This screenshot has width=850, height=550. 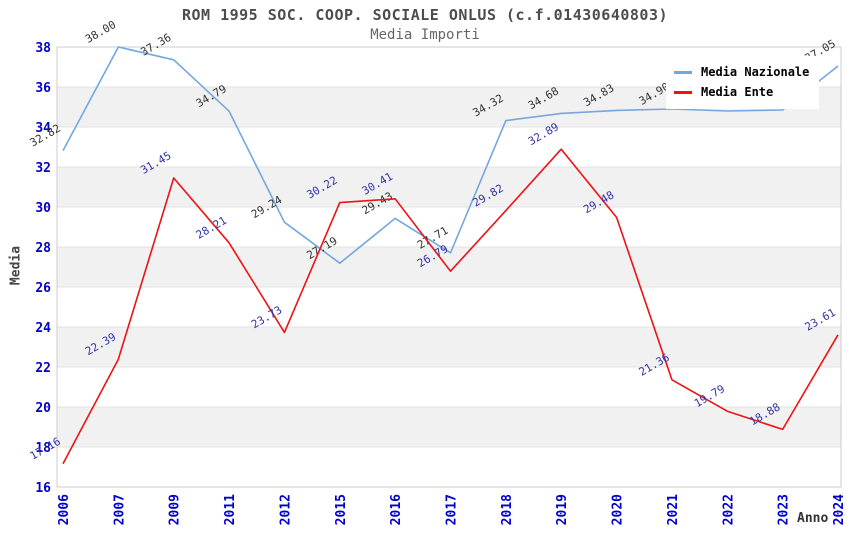 I want to click on x-tick-label: 2018, so click(x=507, y=509).